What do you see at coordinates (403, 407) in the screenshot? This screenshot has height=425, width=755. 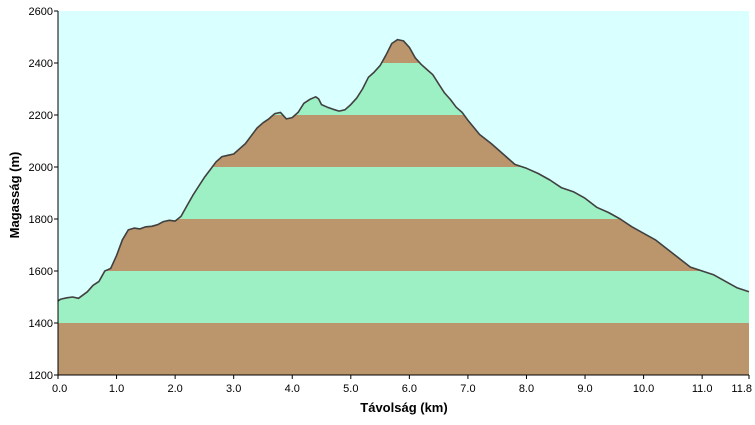 I see `x-axis-title: Távolság (km)` at bounding box center [403, 407].